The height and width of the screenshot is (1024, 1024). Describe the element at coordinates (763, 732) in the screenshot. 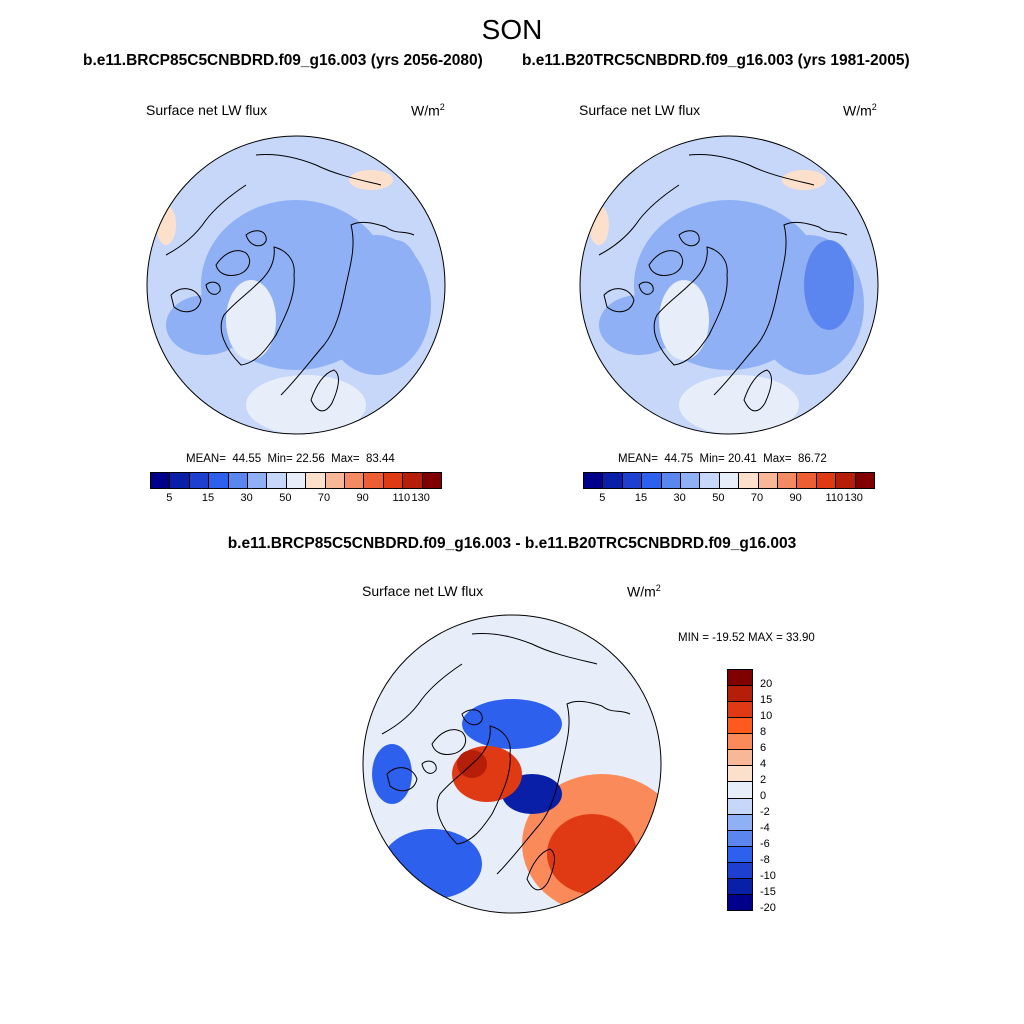

I see `colorbar-tick-label: 8` at that location.